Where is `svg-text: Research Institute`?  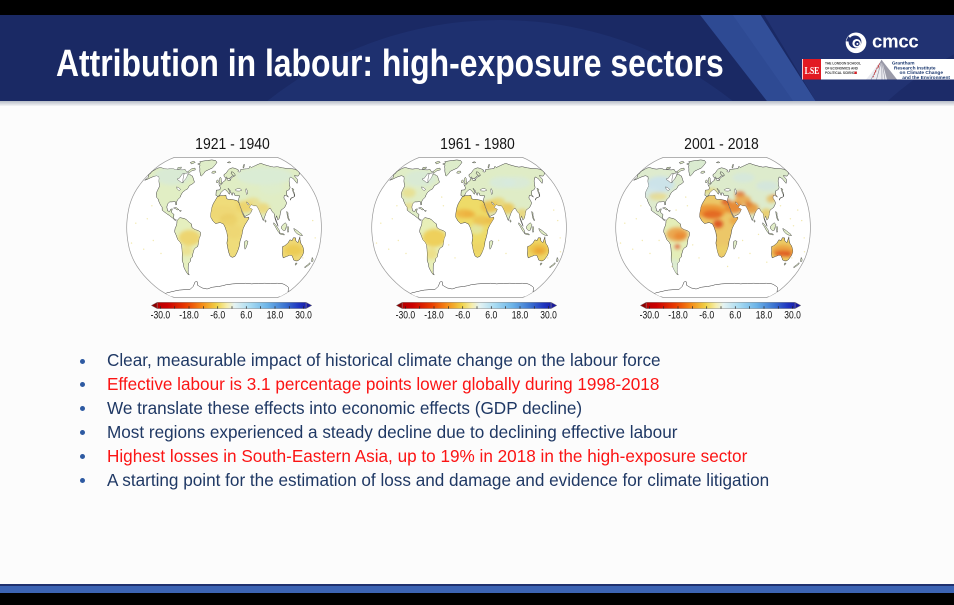
svg-text: Research Institute is located at coordinates (915, 68).